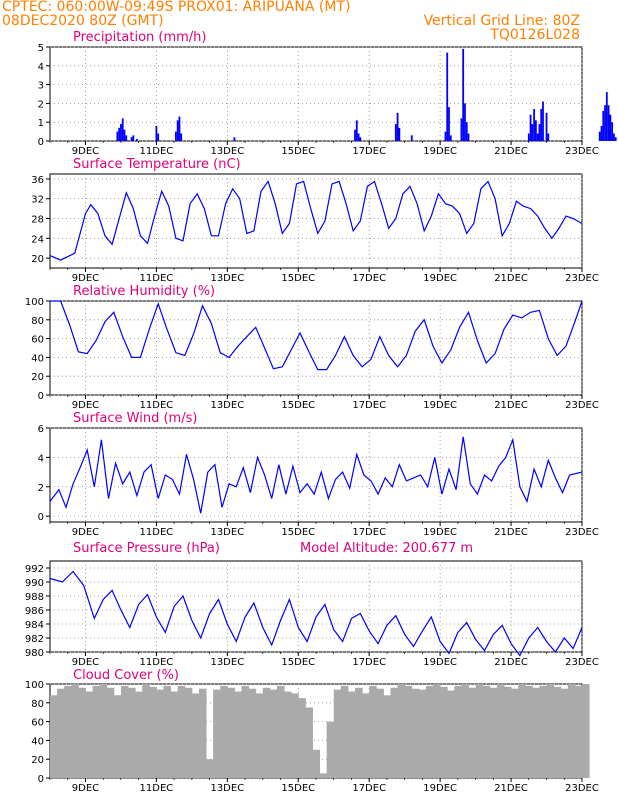 The height and width of the screenshot is (800, 618). What do you see at coordinates (144, 291) in the screenshot?
I see `panel-title-rh: Relative Humidity (%)` at bounding box center [144, 291].